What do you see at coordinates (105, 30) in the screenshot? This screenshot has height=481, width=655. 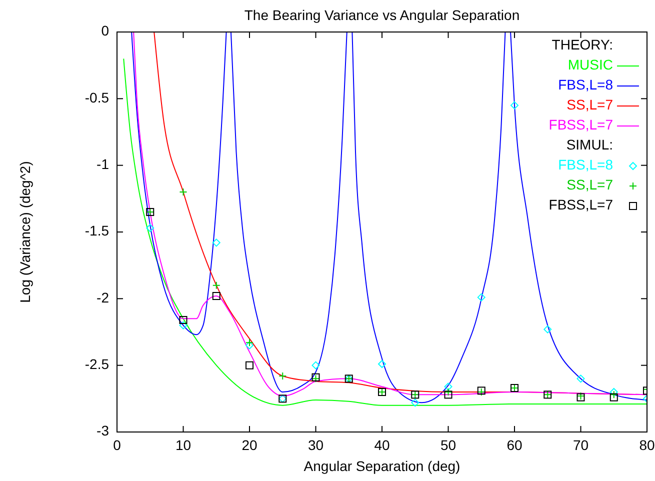 I see `y-tick-label: 0` at bounding box center [105, 30].